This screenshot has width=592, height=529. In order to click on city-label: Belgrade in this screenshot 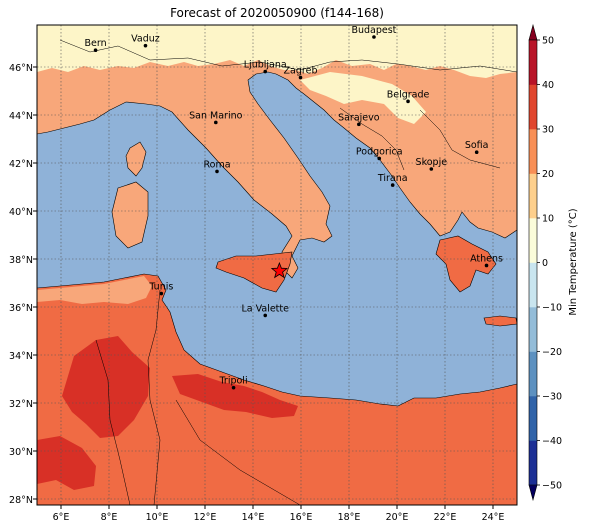, I will do `click(408, 94)`.